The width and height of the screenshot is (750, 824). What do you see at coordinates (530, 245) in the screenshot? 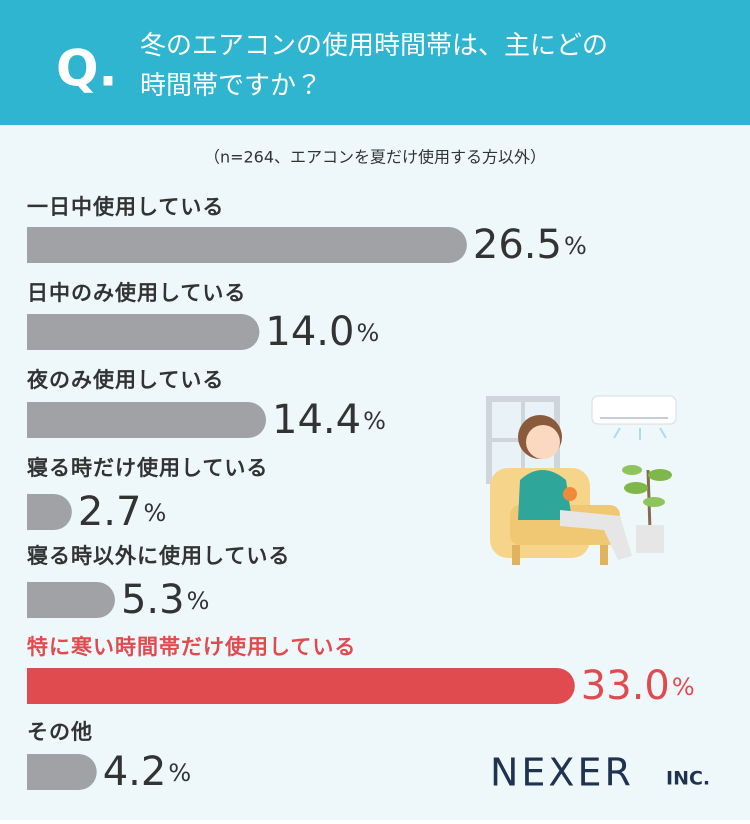
I see `value-label: 26.5%` at bounding box center [530, 245].